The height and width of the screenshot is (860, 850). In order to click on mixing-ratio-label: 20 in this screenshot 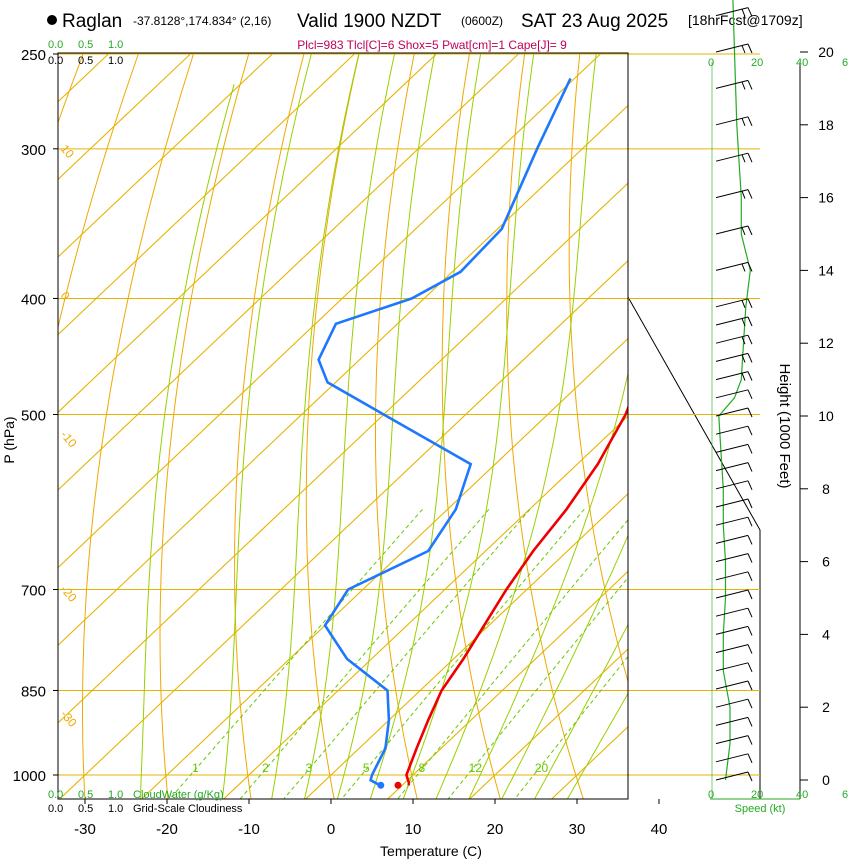, I will do `click(542, 768)`.